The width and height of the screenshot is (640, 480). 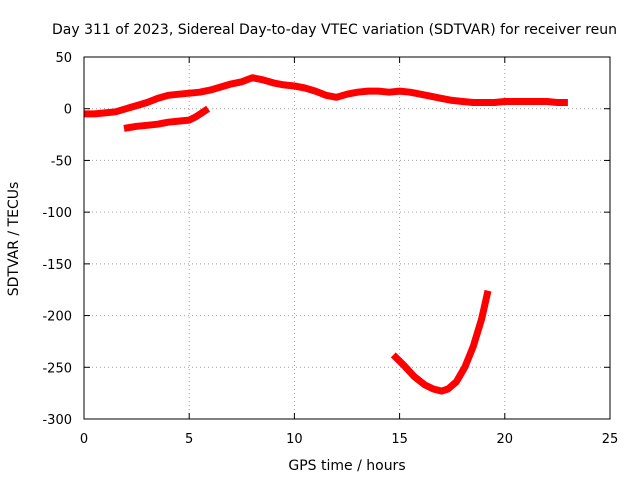 I want to click on y-tick-label: -300, so click(x=57, y=420).